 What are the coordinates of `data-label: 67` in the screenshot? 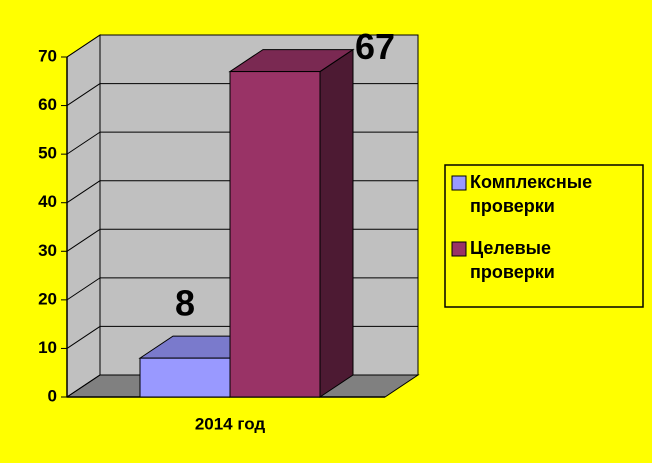 It's located at (375, 46).